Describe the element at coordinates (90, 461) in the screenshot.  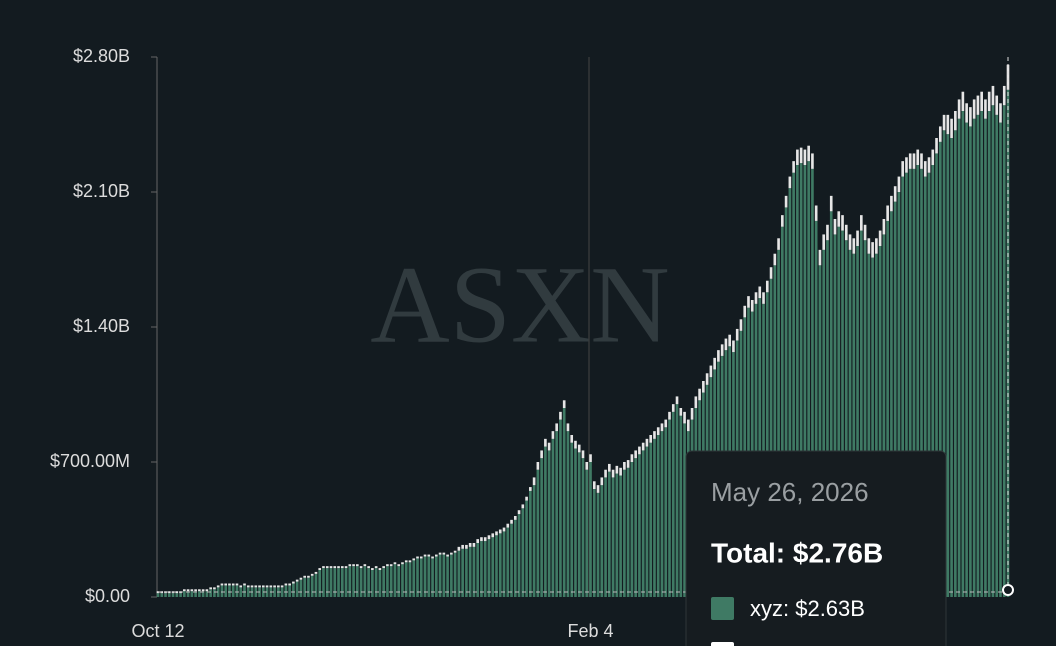
I see `y-tick-label: $700.00M` at that location.